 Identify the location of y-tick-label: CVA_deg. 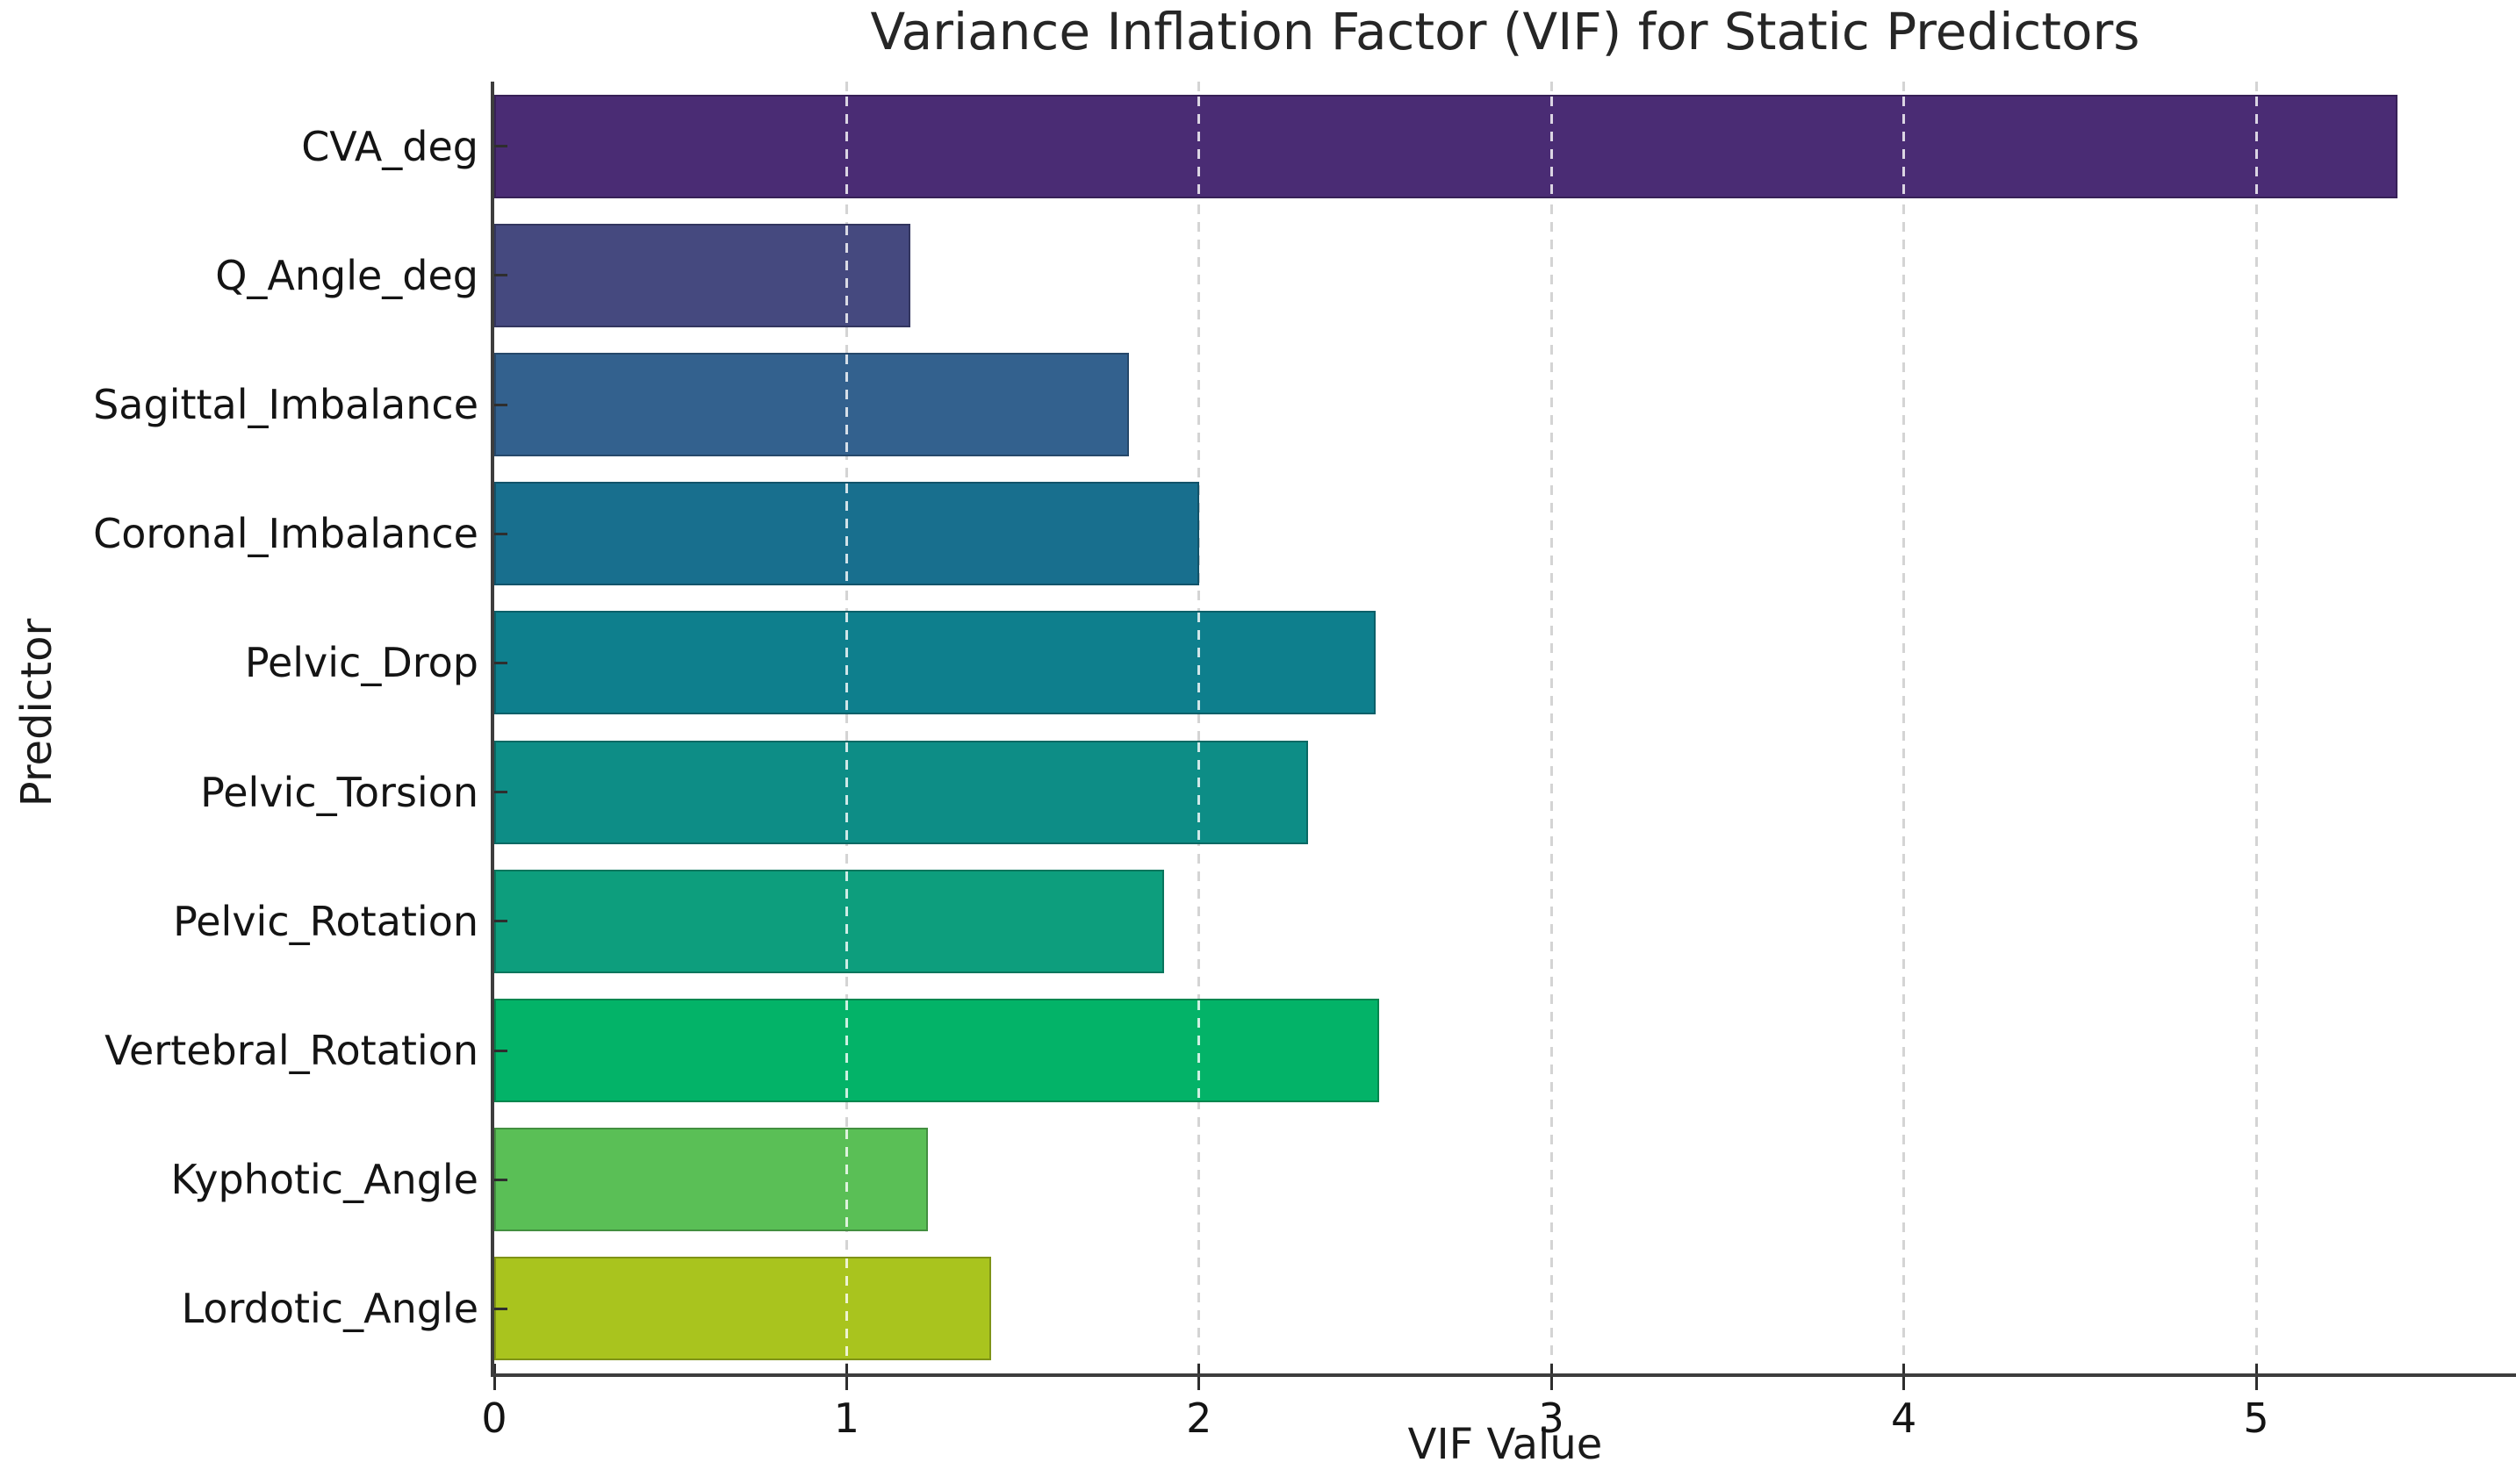
(389, 146).